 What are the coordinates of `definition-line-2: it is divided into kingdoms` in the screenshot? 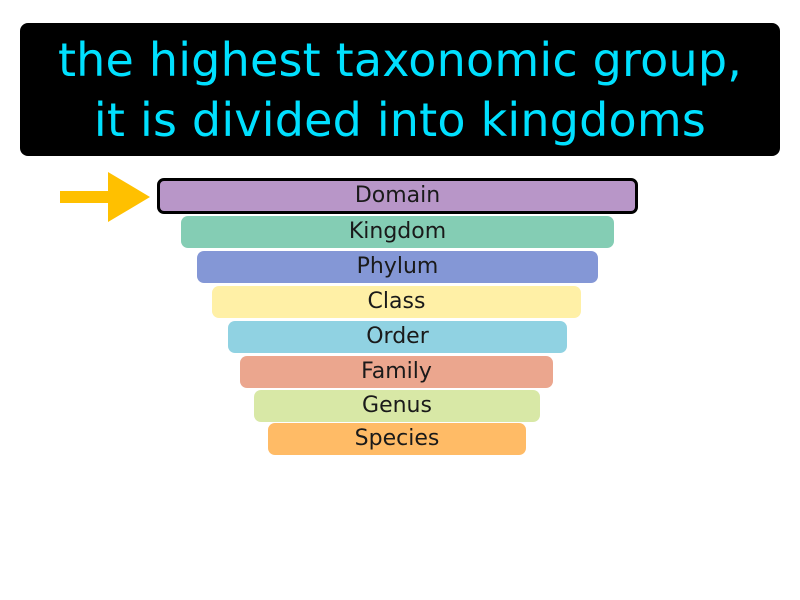 It's located at (400, 119).